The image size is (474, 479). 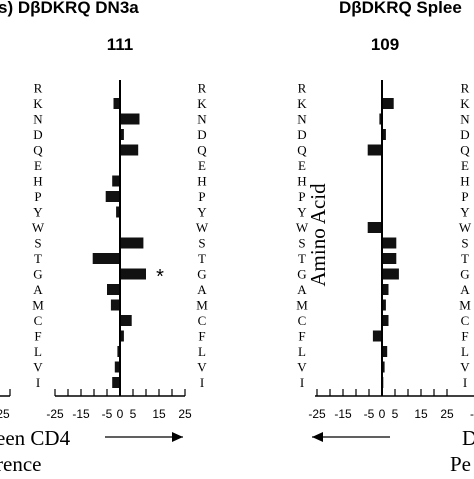 What do you see at coordinates (302, 165) in the screenshot?
I see `panel-right-category-label-left: E` at bounding box center [302, 165].